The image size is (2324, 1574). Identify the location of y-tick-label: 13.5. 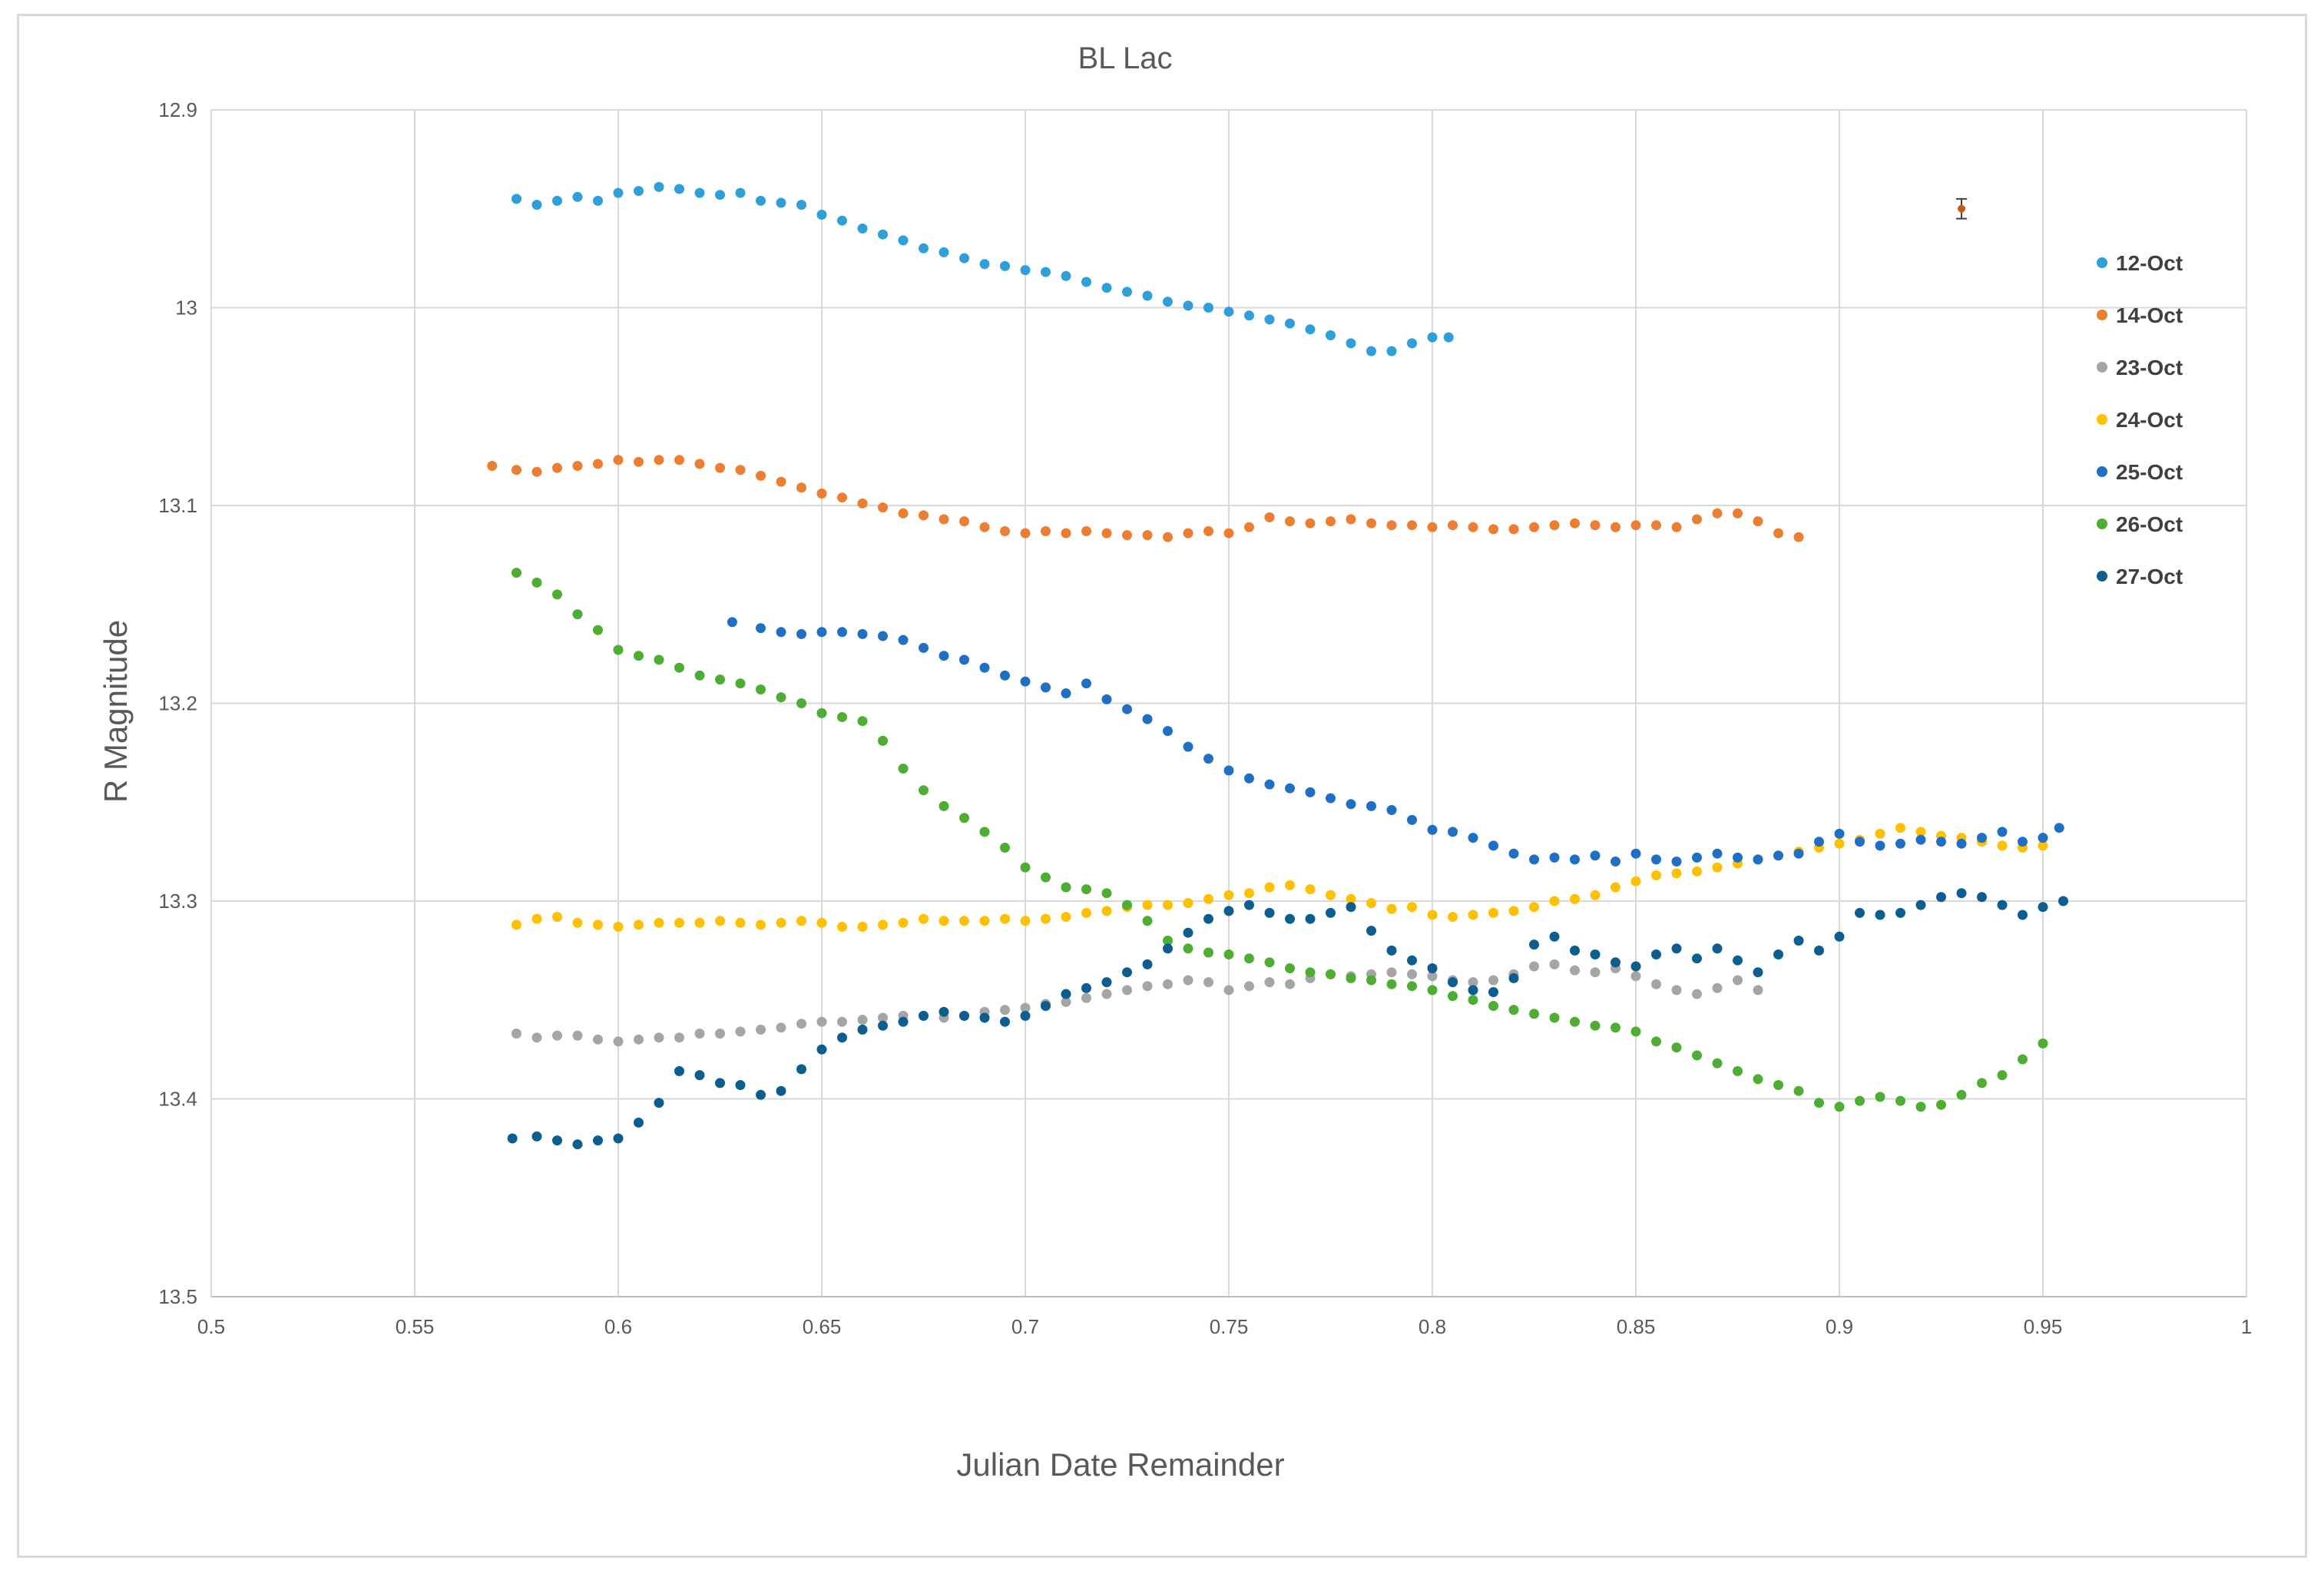
(177, 1296).